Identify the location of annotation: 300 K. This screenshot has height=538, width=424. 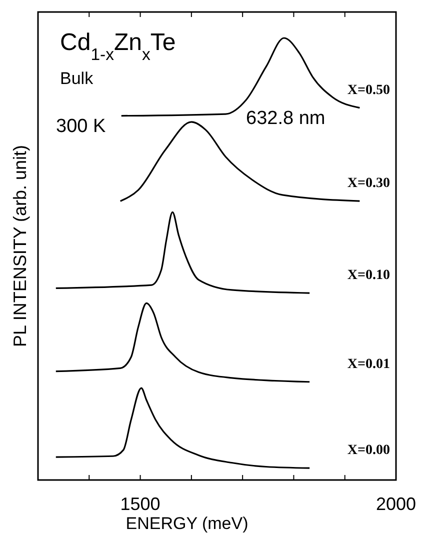
(81, 126).